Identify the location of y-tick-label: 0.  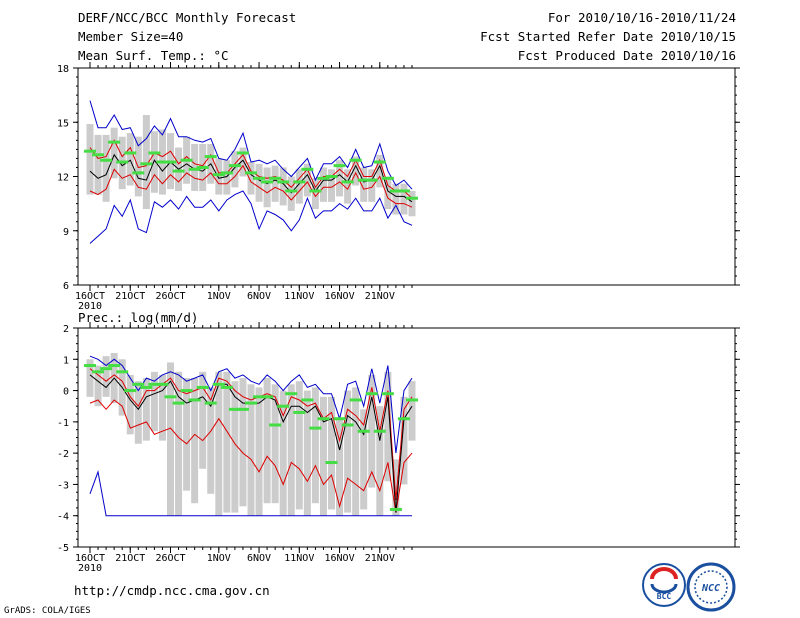
(66, 392).